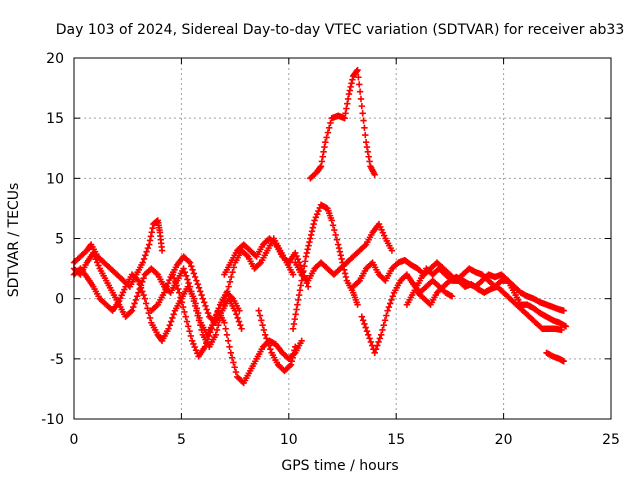 Image resolution: width=640 pixels, height=480 pixels. Describe the element at coordinates (611, 440) in the screenshot. I see `x-tick-label: 25` at that location.